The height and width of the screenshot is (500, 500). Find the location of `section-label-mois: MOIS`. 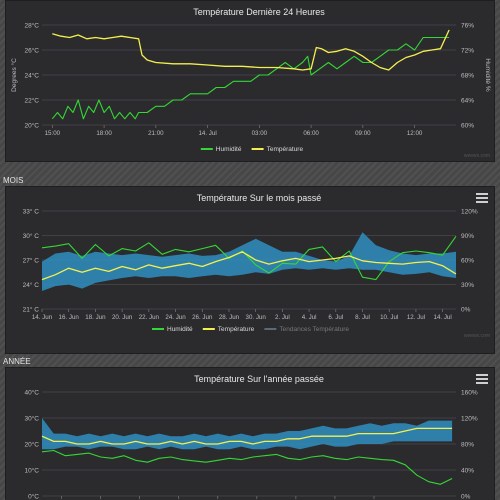

section-label-mois: MOIS is located at coordinates (13, 180).